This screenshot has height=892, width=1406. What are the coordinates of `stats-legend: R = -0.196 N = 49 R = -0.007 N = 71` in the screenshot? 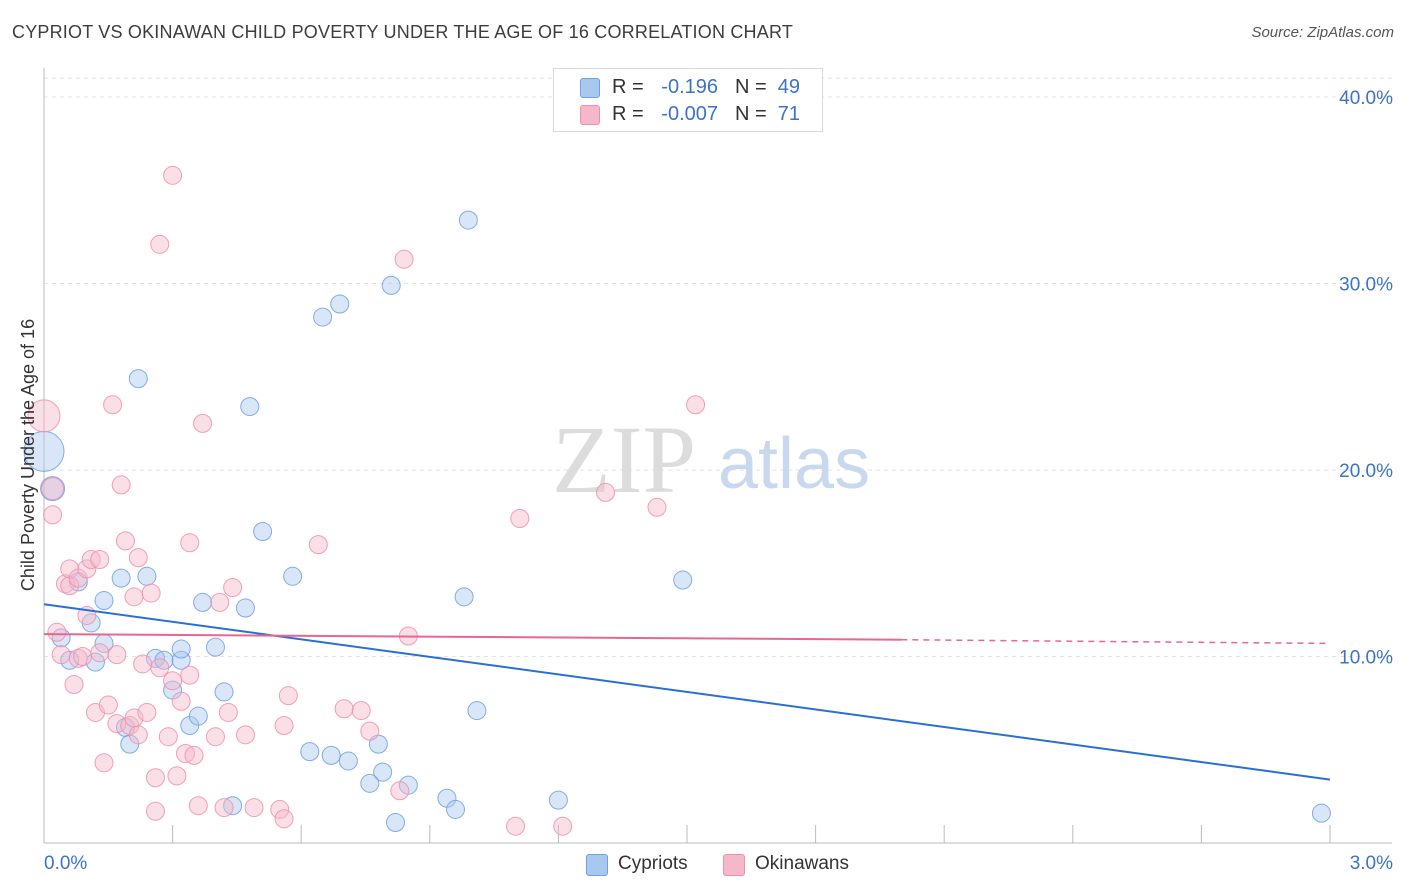 It's located at (688, 100).